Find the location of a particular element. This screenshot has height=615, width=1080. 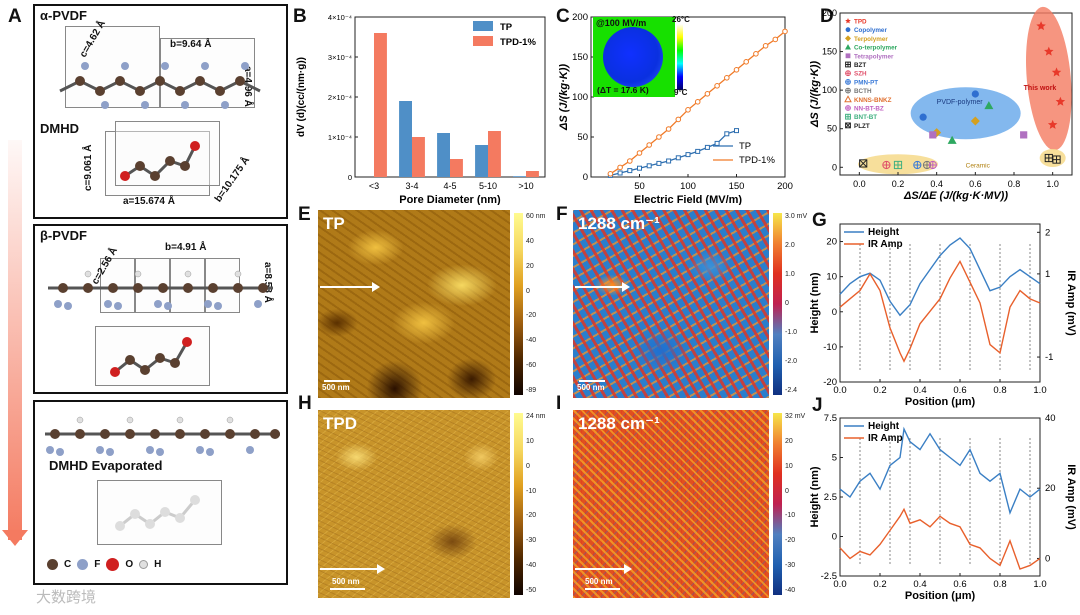

panel-label-g: G is located at coordinates (819, 220).